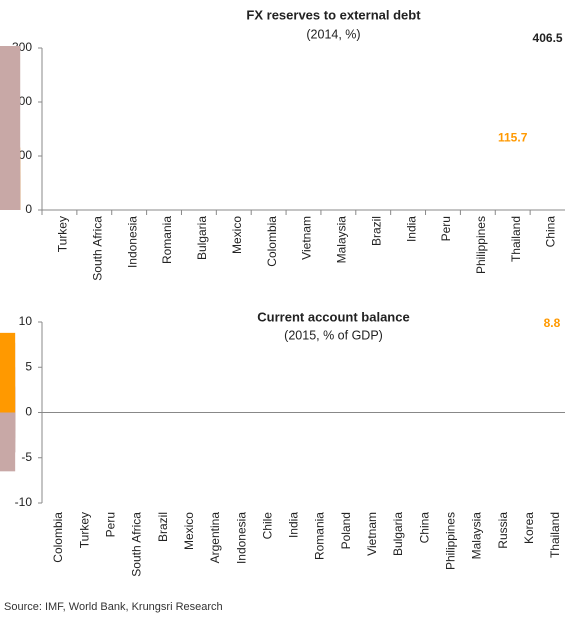  I want to click on x-tick-label: Argentina, so click(215, 538).